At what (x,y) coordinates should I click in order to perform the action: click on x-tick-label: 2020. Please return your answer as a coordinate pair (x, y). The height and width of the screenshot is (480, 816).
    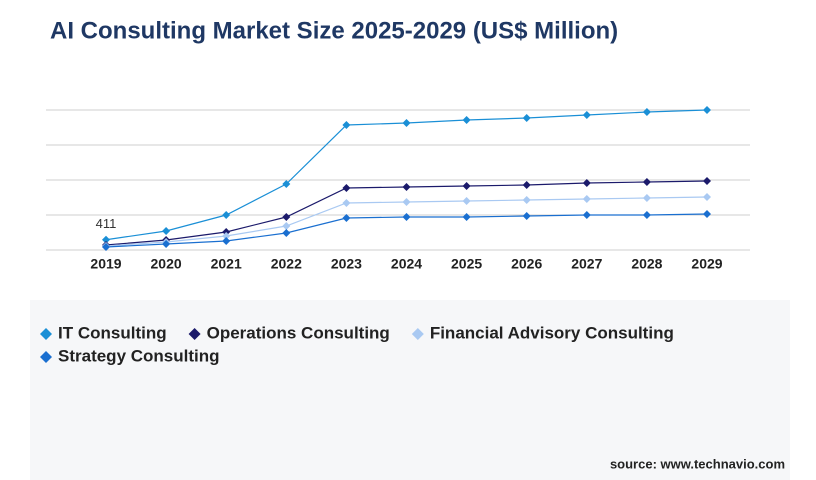
    Looking at the image, I should click on (166, 264).